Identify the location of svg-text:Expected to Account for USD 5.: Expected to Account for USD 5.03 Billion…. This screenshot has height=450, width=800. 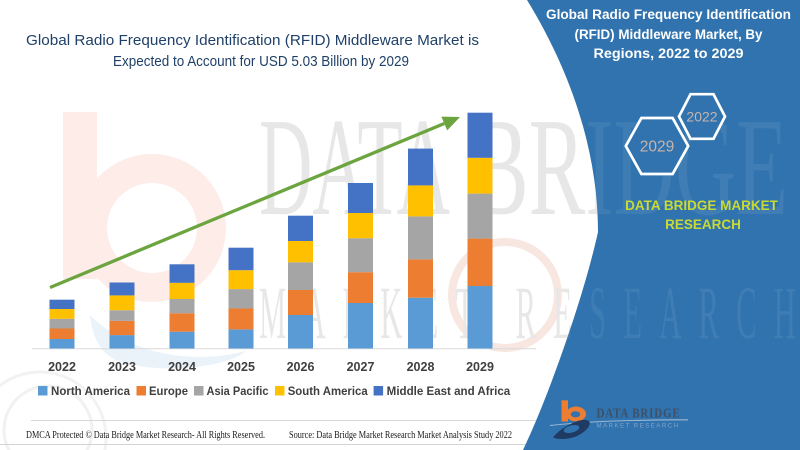
(261, 61).